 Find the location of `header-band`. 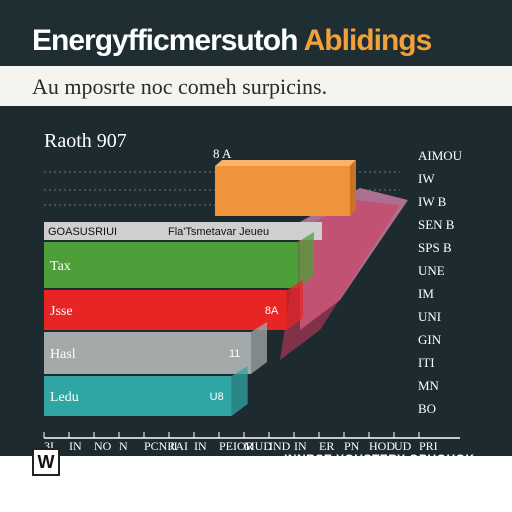

header-band is located at coordinates (183, 231).